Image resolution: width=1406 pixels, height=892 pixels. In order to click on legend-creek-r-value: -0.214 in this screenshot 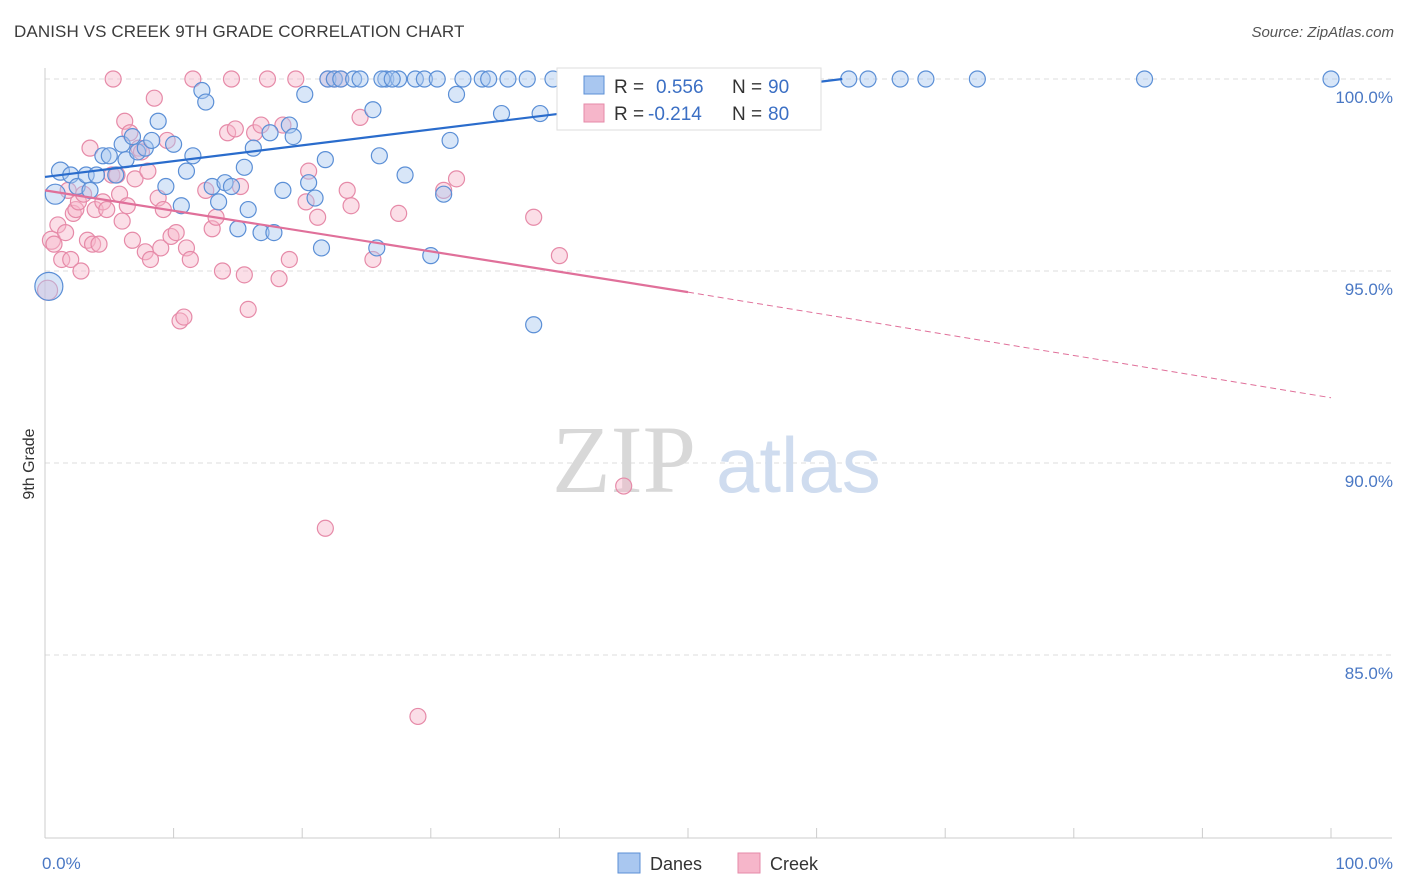, I will do `click(675, 114)`.